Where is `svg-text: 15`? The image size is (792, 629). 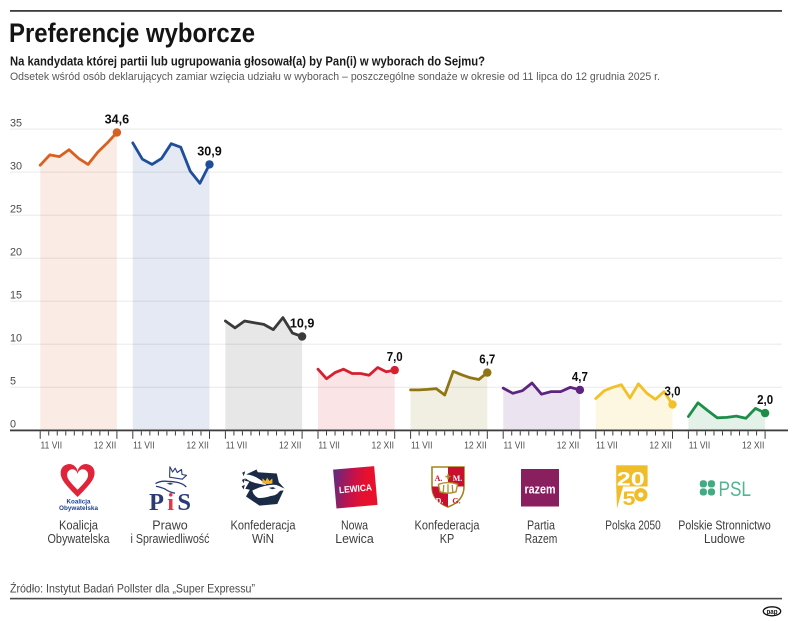
svg-text: 15 is located at coordinates (16, 296).